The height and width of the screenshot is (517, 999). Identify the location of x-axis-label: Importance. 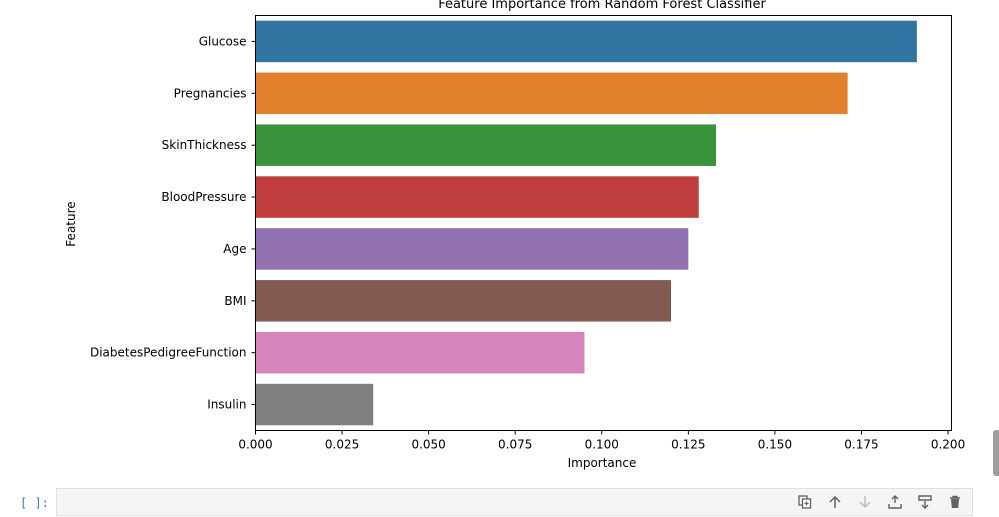
(602, 463).